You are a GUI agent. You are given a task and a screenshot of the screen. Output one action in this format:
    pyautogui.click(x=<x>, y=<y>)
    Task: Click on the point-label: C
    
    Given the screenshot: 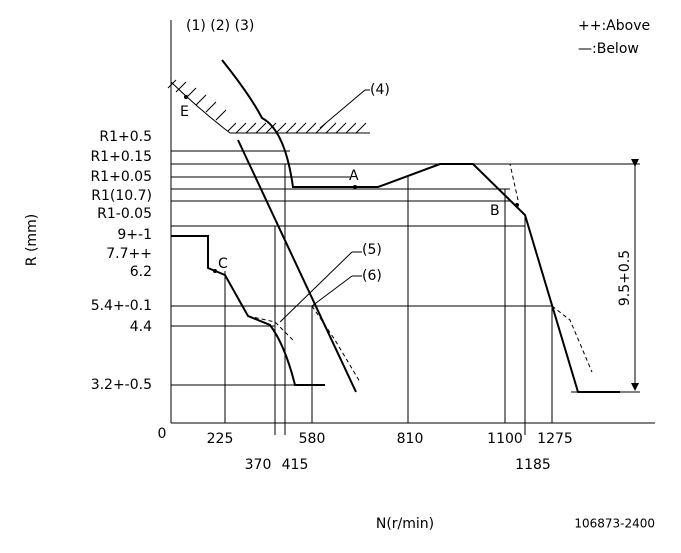 What is the action you would take?
    pyautogui.click(x=223, y=264)
    